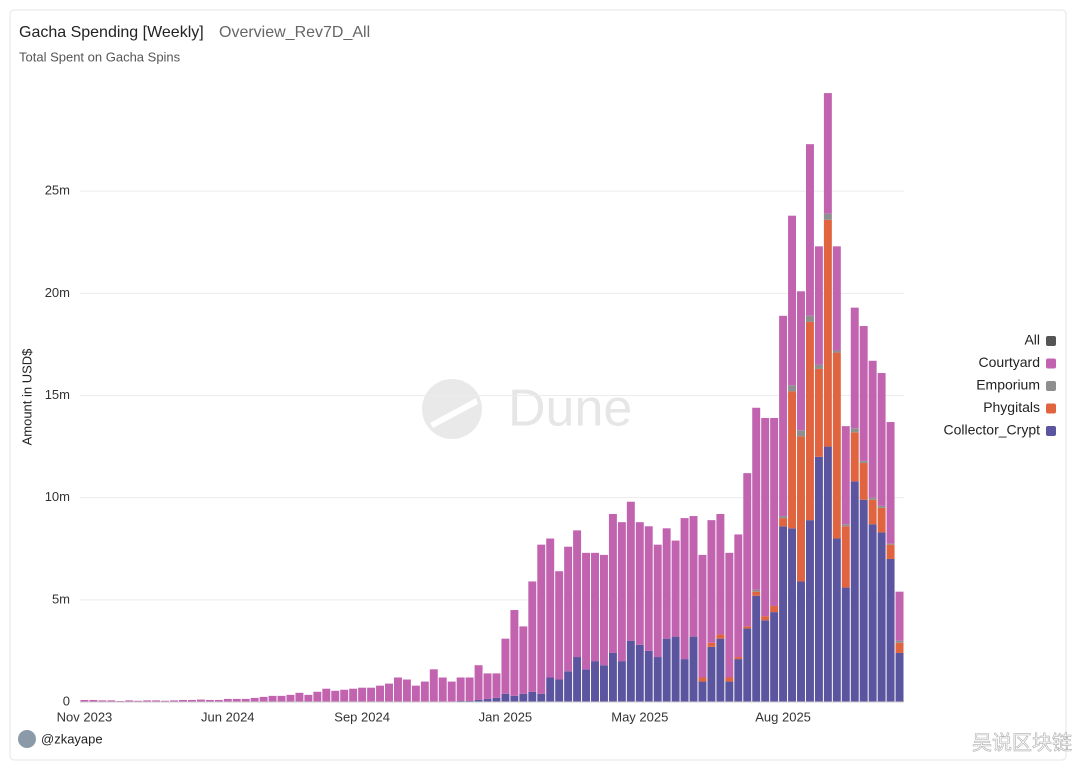  Describe the element at coordinates (27, 739) in the screenshot. I see `author-avatar` at that location.